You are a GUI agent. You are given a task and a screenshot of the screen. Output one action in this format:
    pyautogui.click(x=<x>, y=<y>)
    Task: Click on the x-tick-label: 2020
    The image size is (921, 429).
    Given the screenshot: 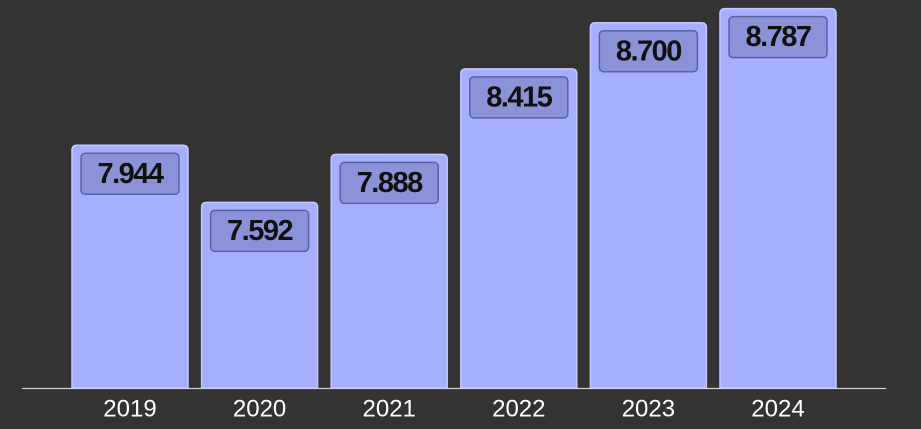 What is the action you would take?
    pyautogui.click(x=259, y=408)
    